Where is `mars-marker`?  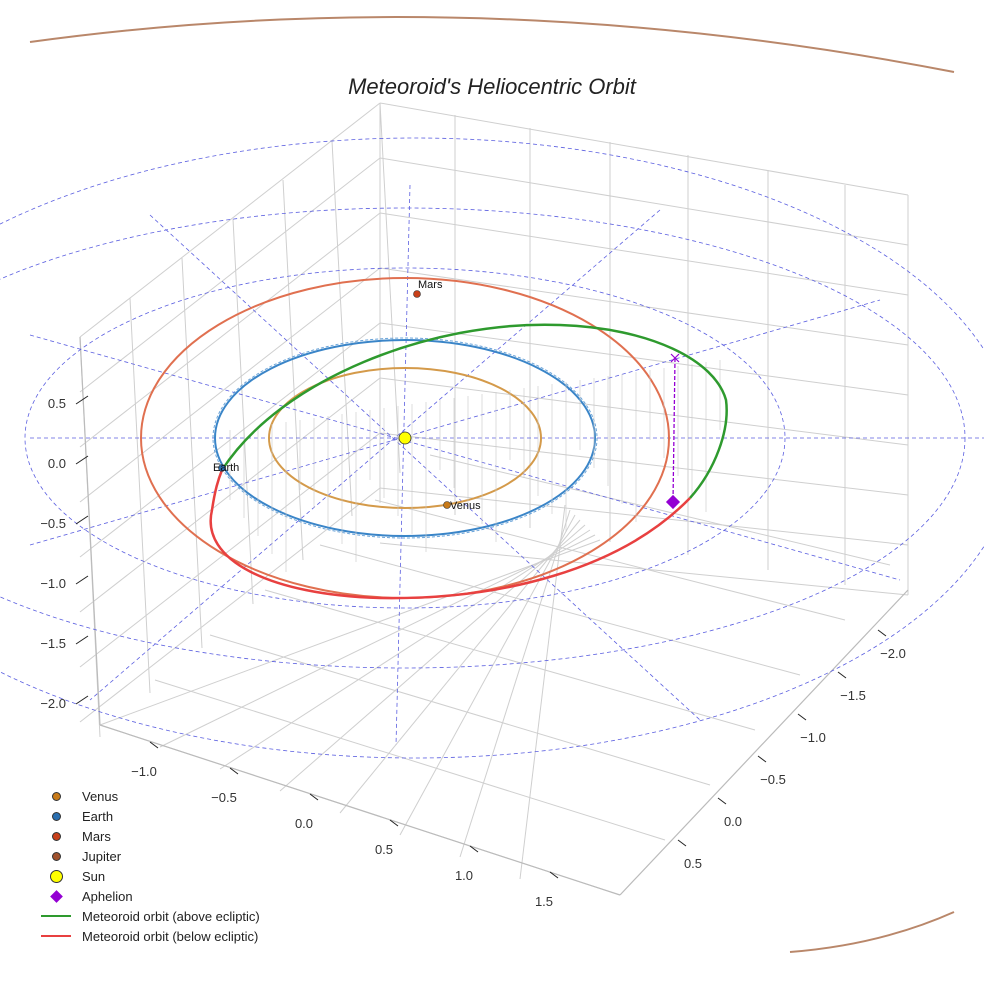
mars-marker is located at coordinates (417, 294).